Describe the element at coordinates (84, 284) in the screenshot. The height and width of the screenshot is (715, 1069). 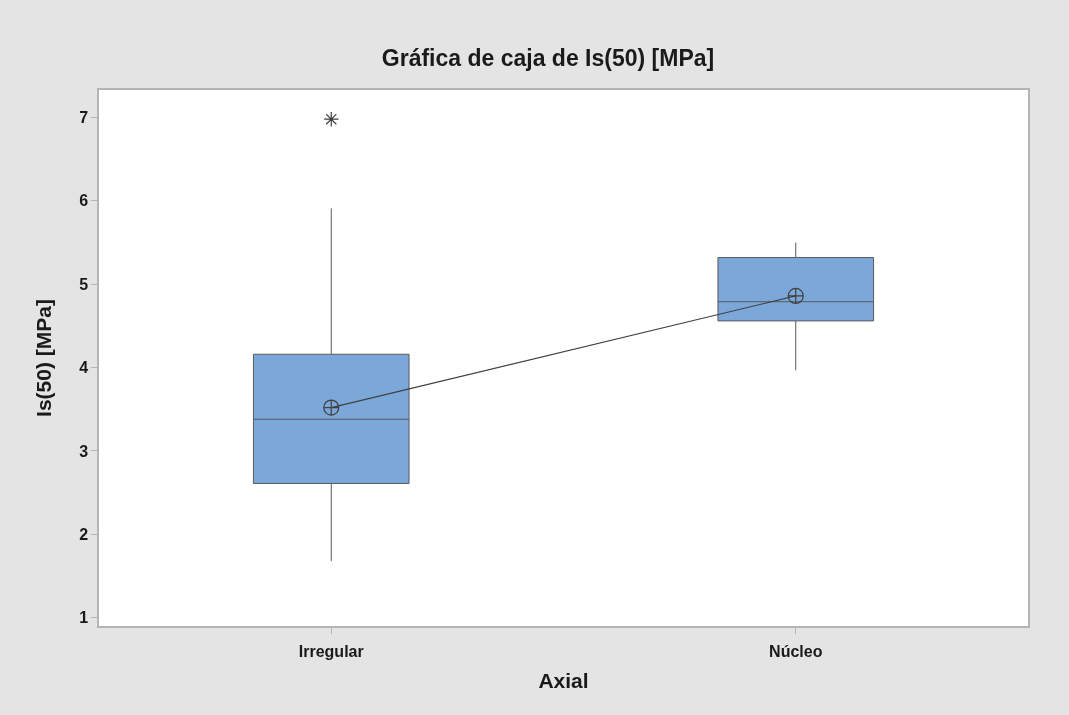
I see `y-tick-label: 5` at that location.